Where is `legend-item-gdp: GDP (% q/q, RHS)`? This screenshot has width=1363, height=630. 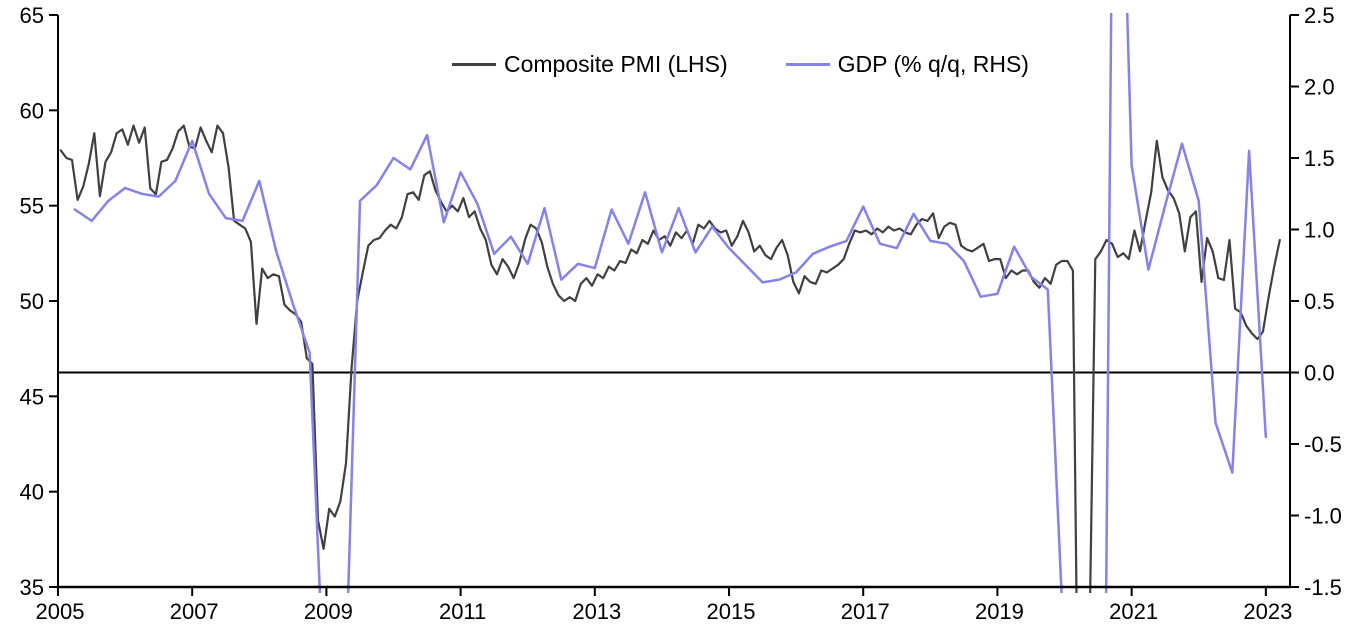 legend-item-gdp: GDP (% q/q, RHS) is located at coordinates (907, 64).